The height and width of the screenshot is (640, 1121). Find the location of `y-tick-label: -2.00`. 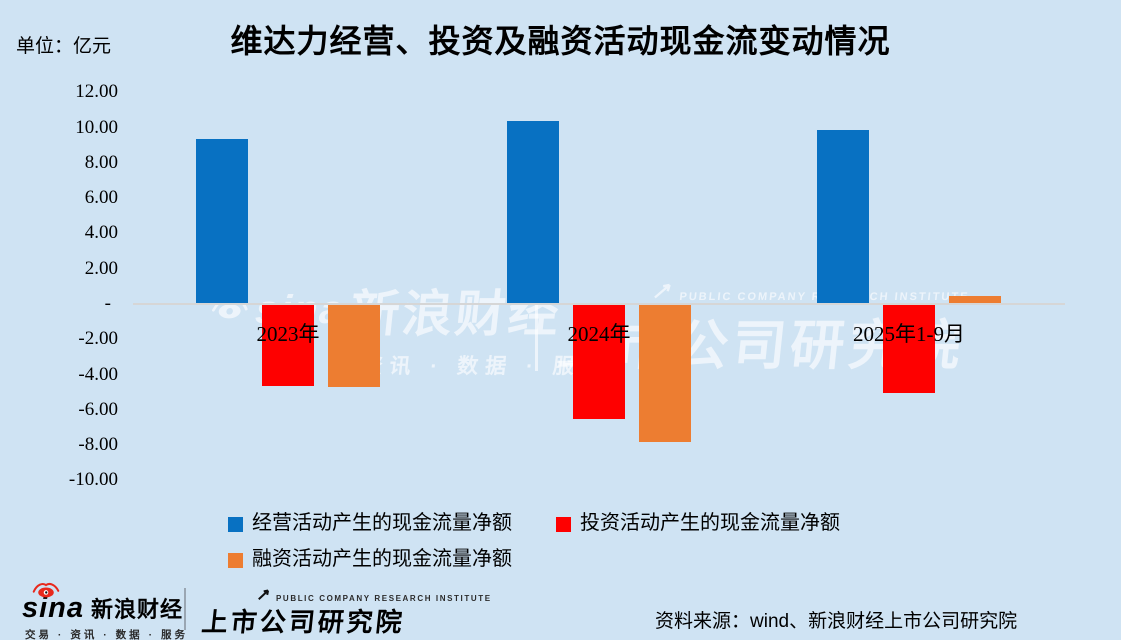

y-tick-label: -2.00 is located at coordinates (98, 339).